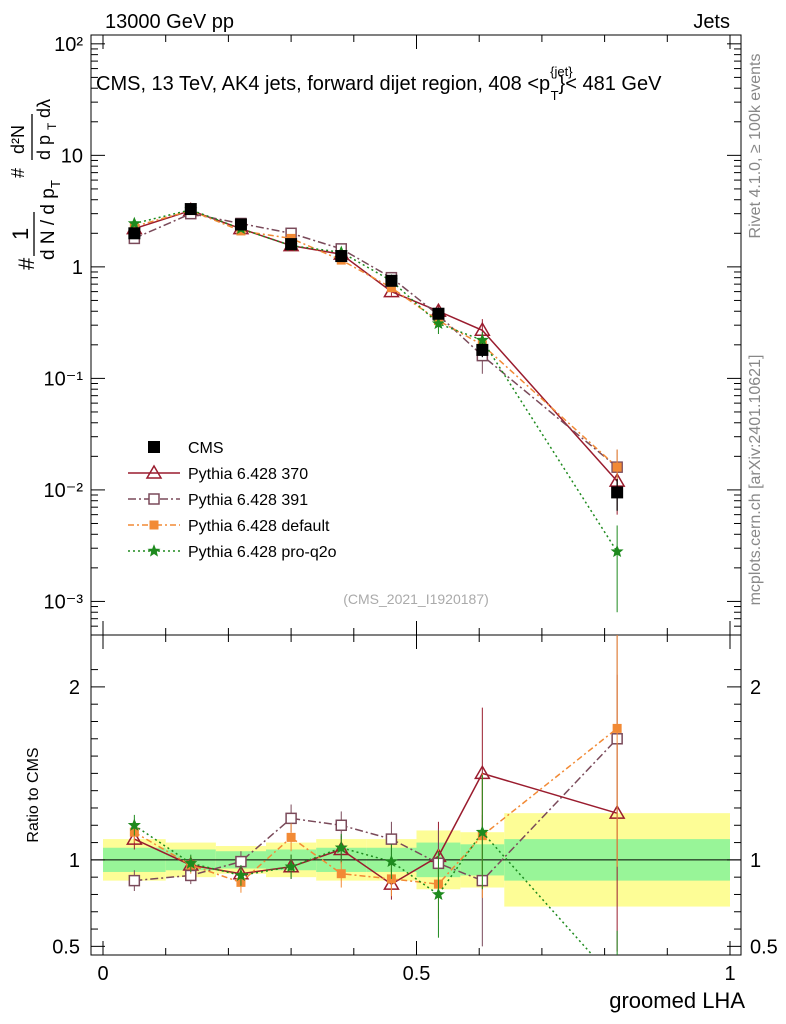 Image resolution: width=786 pixels, height=1024 pixels. Describe the element at coordinates (66, 947) in the screenshot. I see `y-tick-label-ratio: 0.5` at that location.